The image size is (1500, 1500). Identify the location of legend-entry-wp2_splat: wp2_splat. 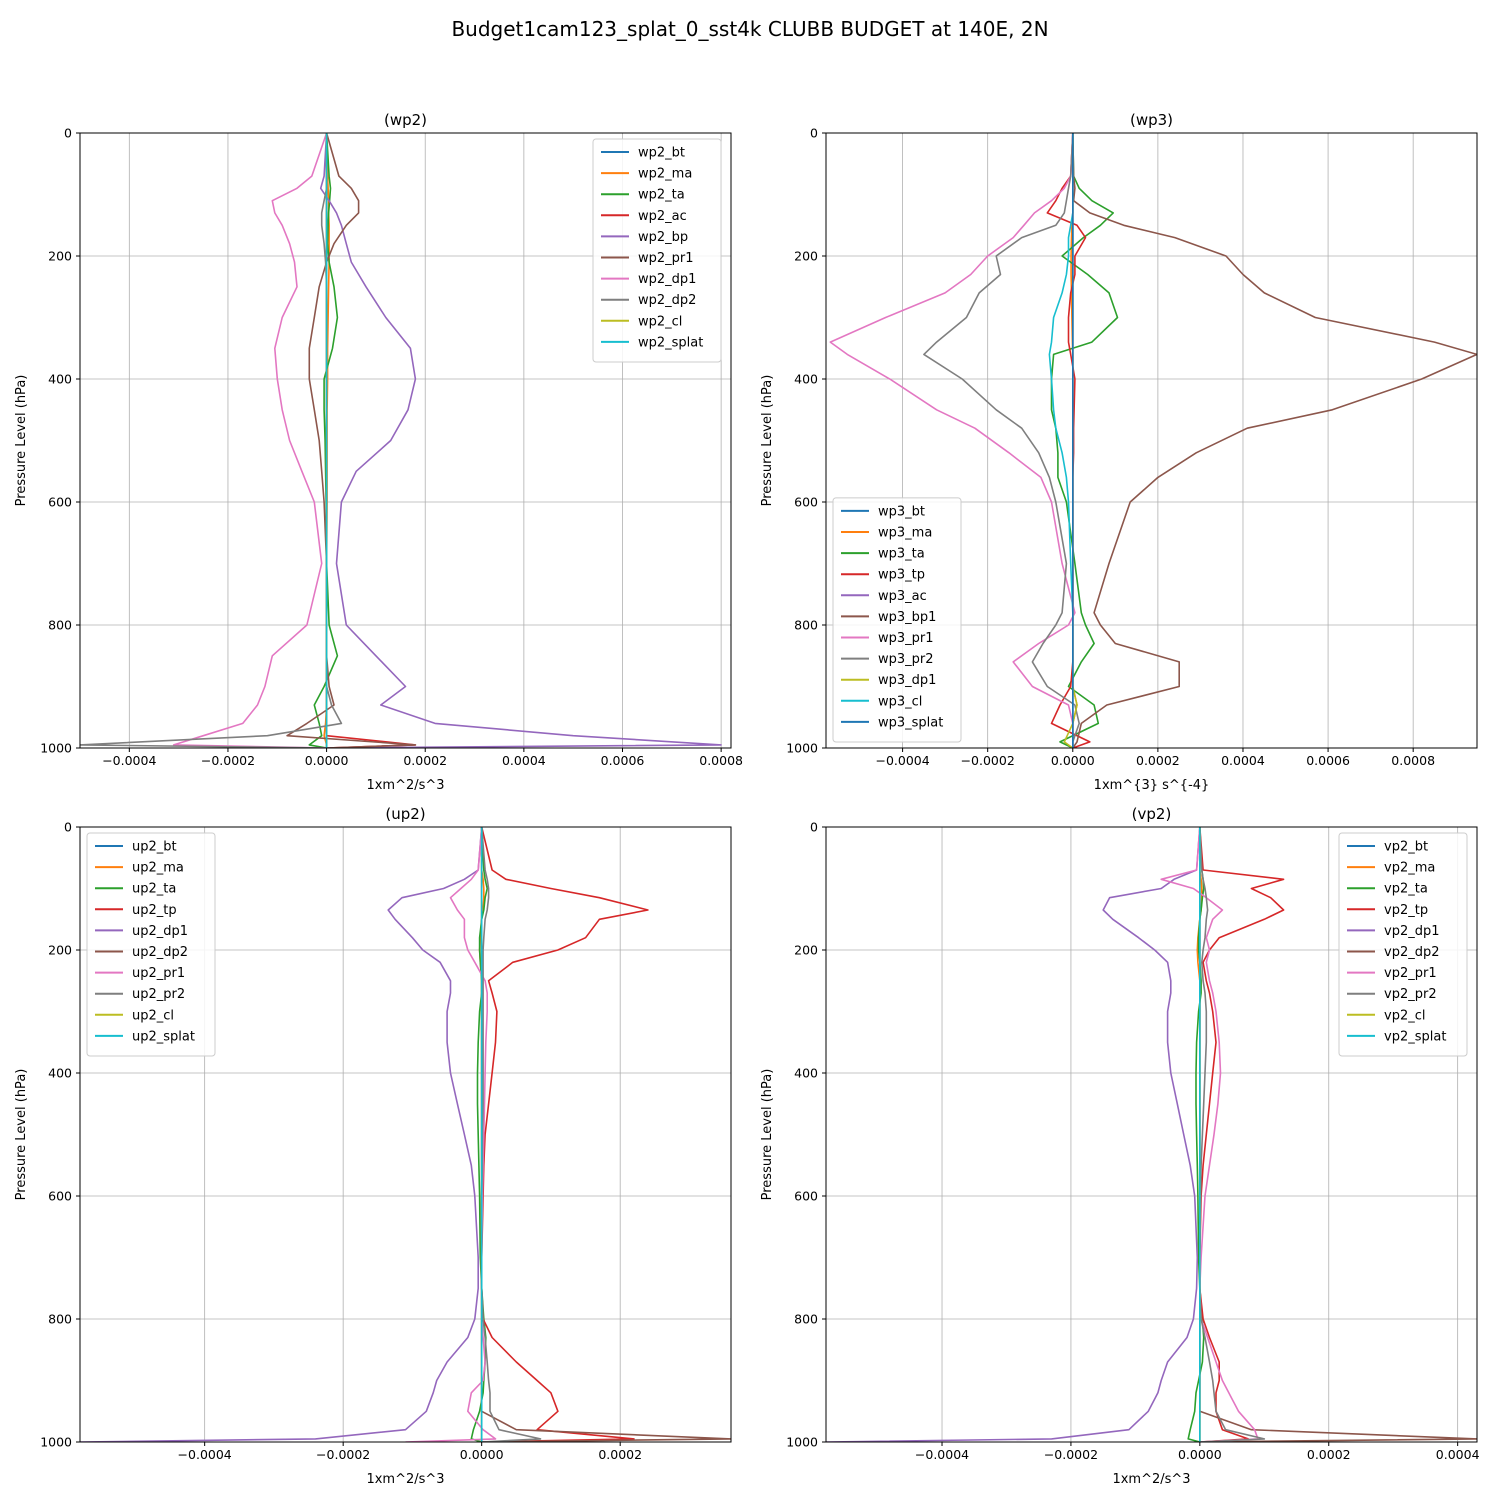
(670, 342).